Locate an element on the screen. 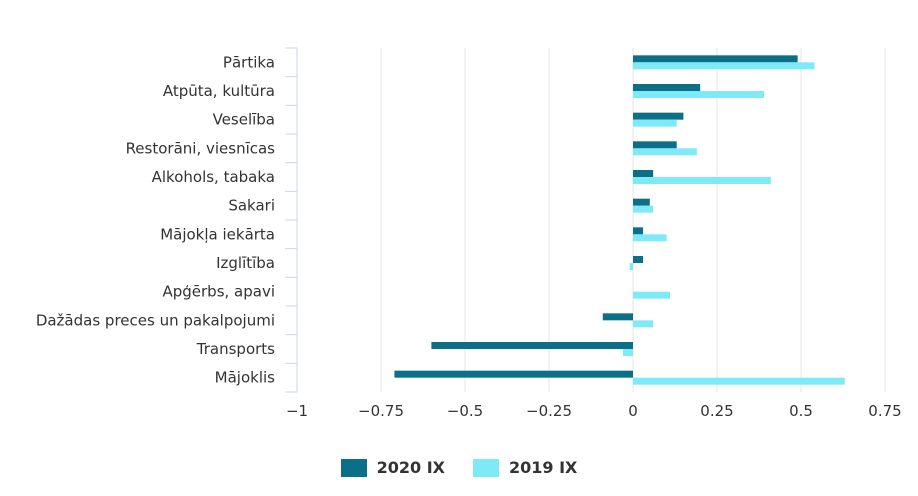 The image size is (918, 496). category-label: Transports is located at coordinates (235, 349).